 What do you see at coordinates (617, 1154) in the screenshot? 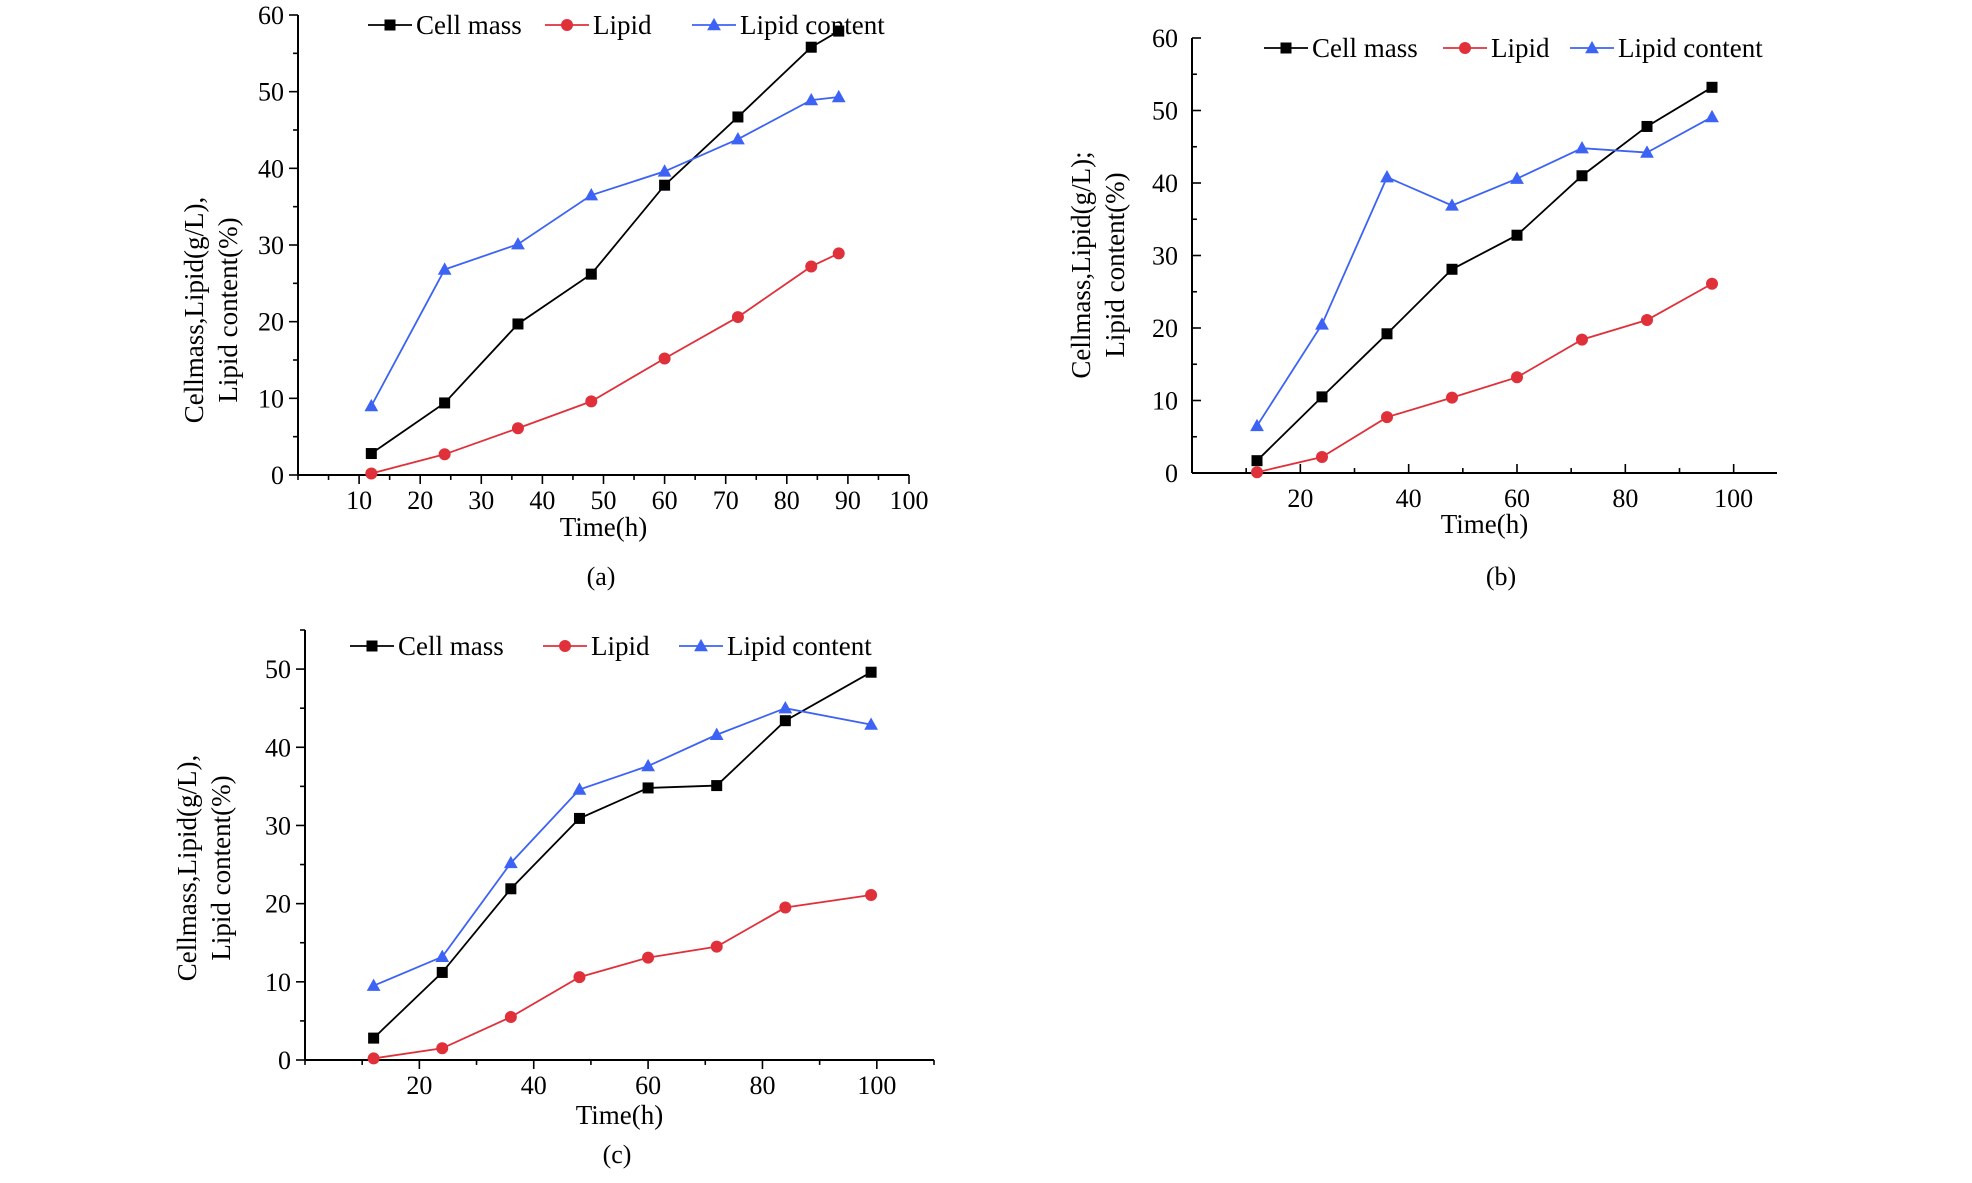
I see `panel-label: (c)` at bounding box center [617, 1154].